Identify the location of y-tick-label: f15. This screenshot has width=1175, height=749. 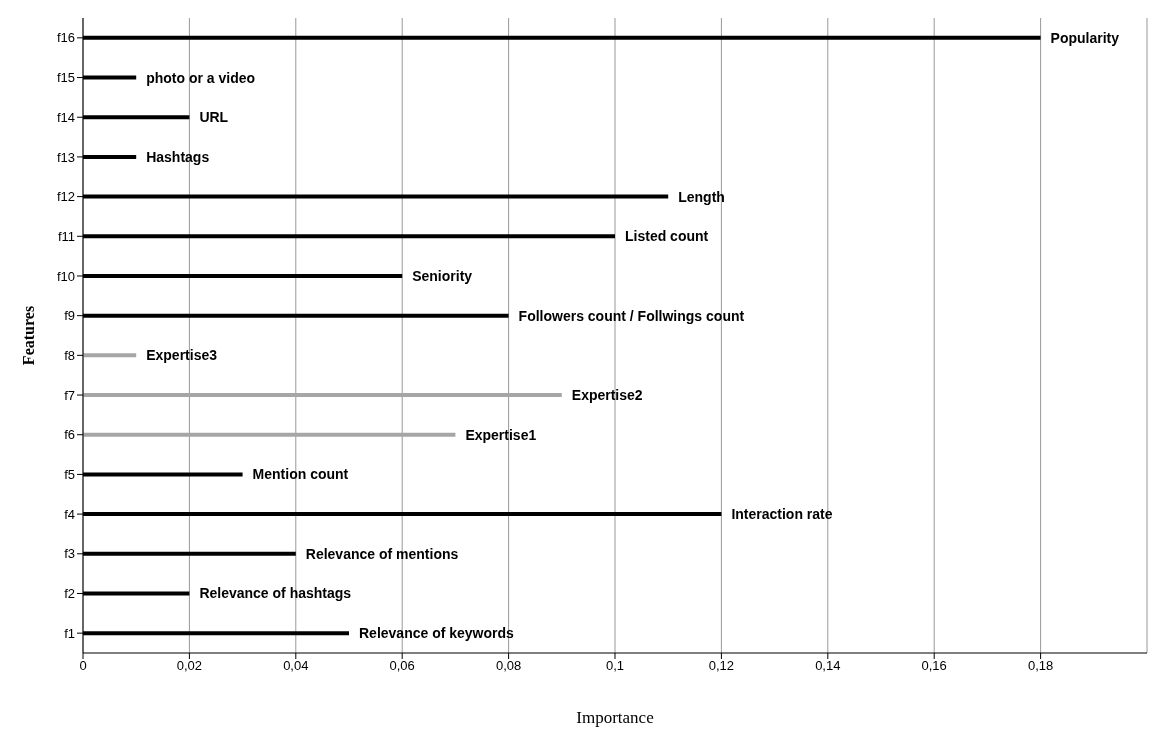
(65, 78).